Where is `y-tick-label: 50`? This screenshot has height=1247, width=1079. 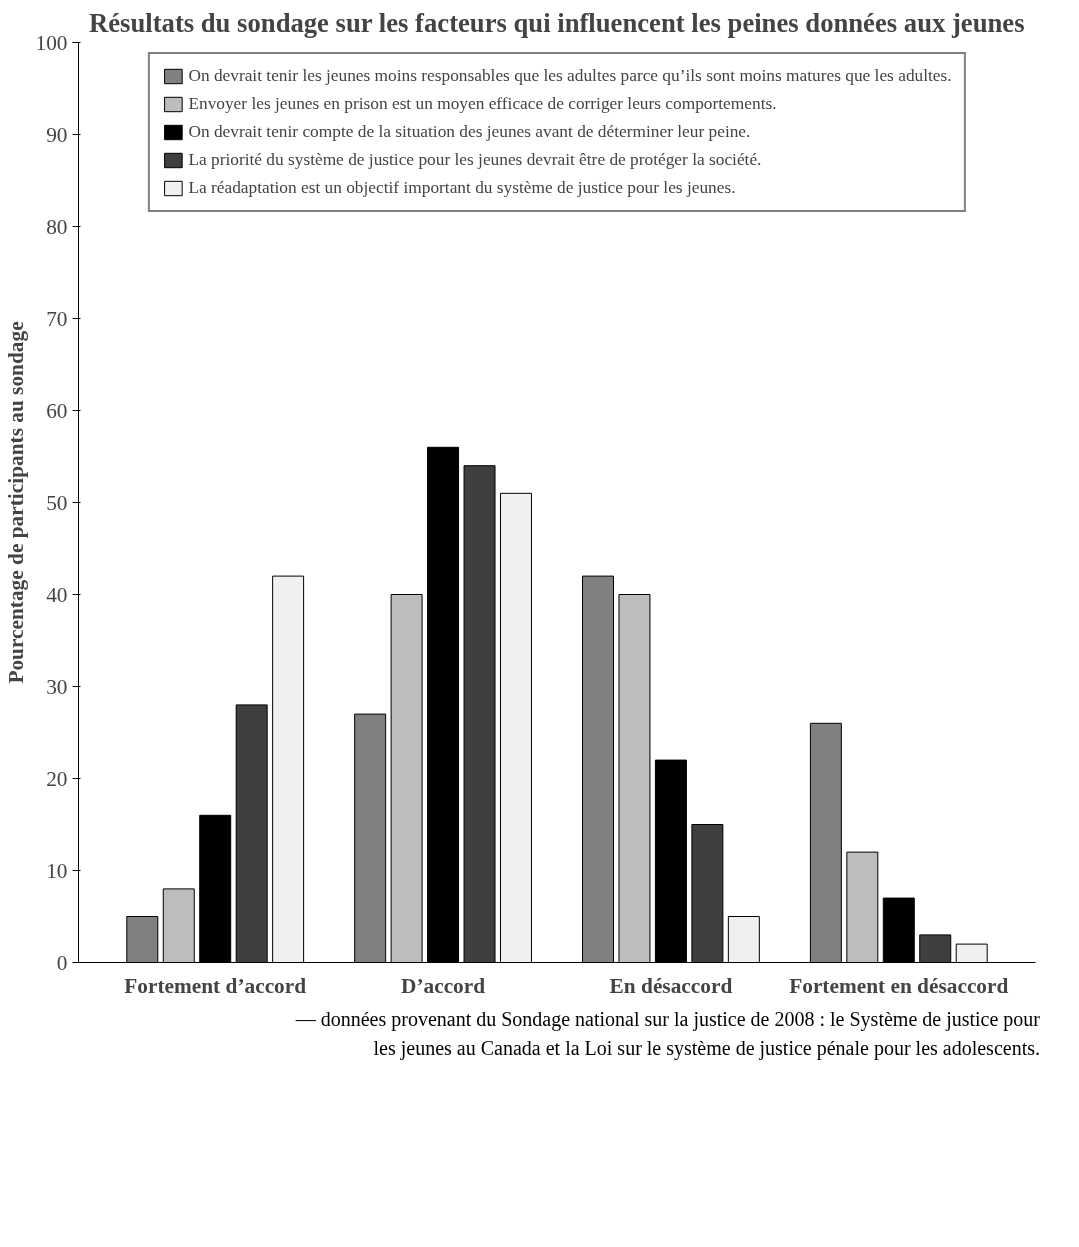
y-tick-label: 50 is located at coordinates (57, 502).